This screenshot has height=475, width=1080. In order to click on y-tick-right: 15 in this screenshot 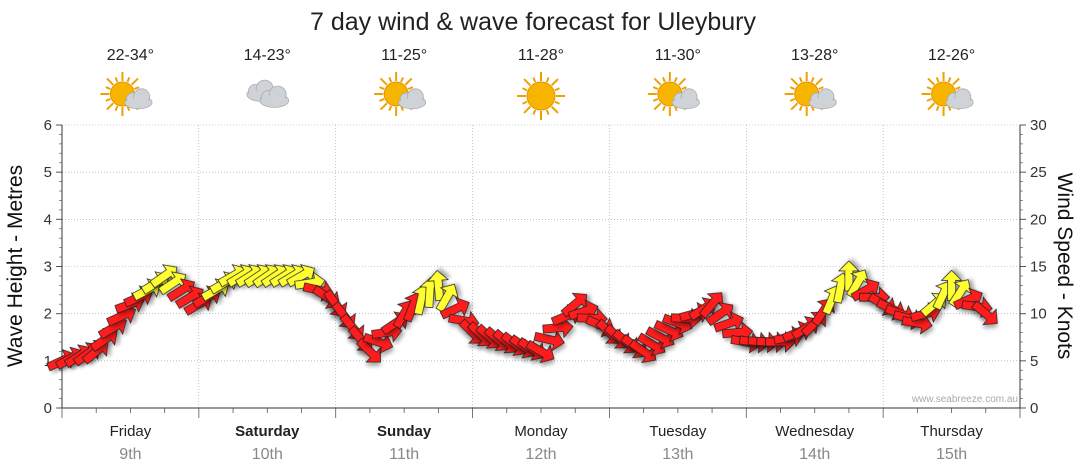, I will do `click(1038, 267)`.